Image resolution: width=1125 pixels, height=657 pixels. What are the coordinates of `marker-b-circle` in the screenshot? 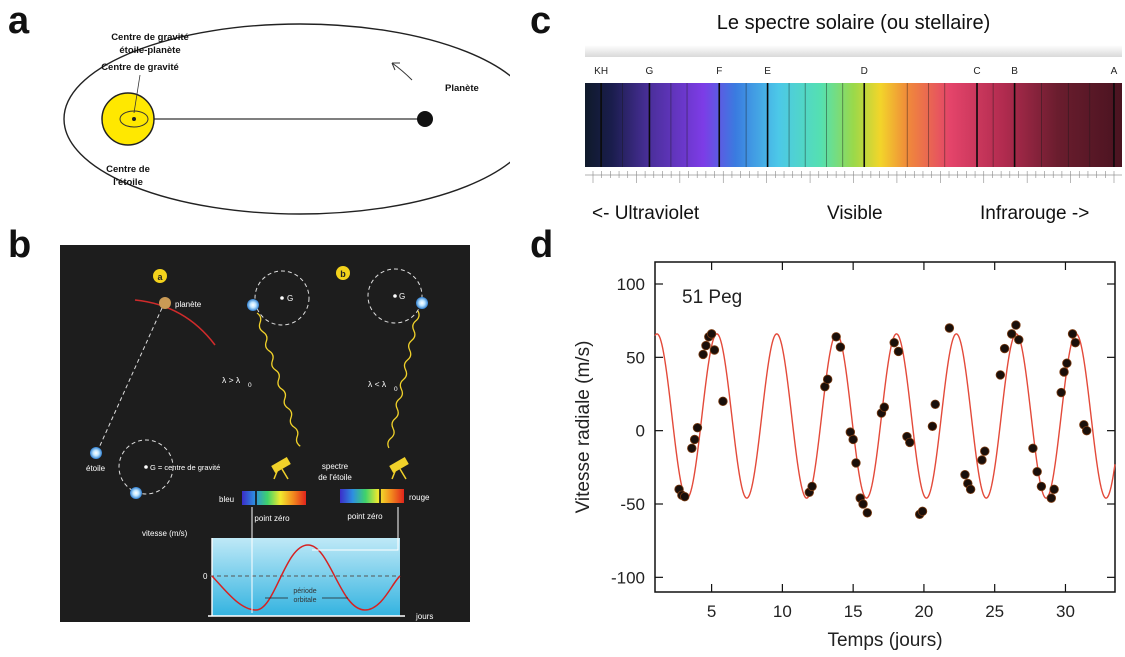 It's located at (343, 273).